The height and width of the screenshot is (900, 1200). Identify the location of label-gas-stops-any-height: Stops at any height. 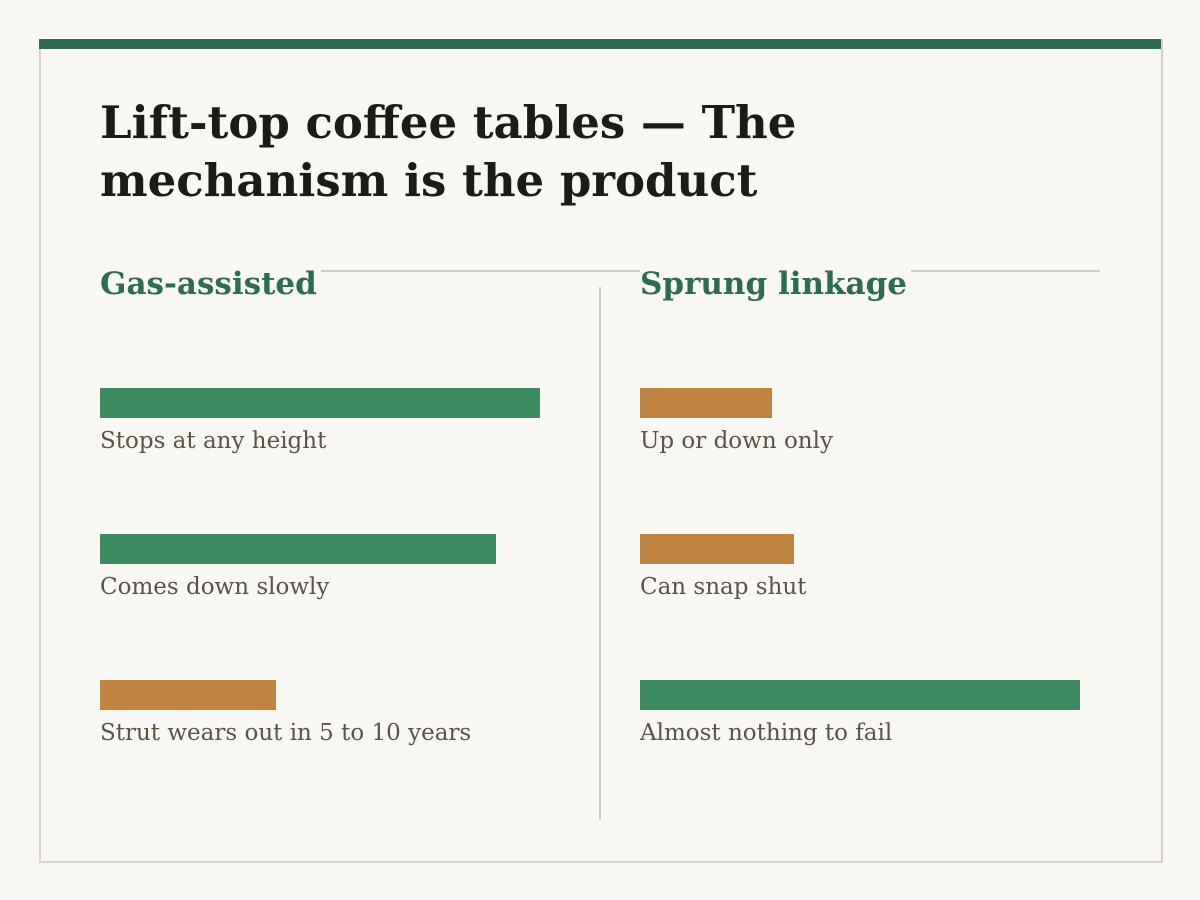
(213, 441).